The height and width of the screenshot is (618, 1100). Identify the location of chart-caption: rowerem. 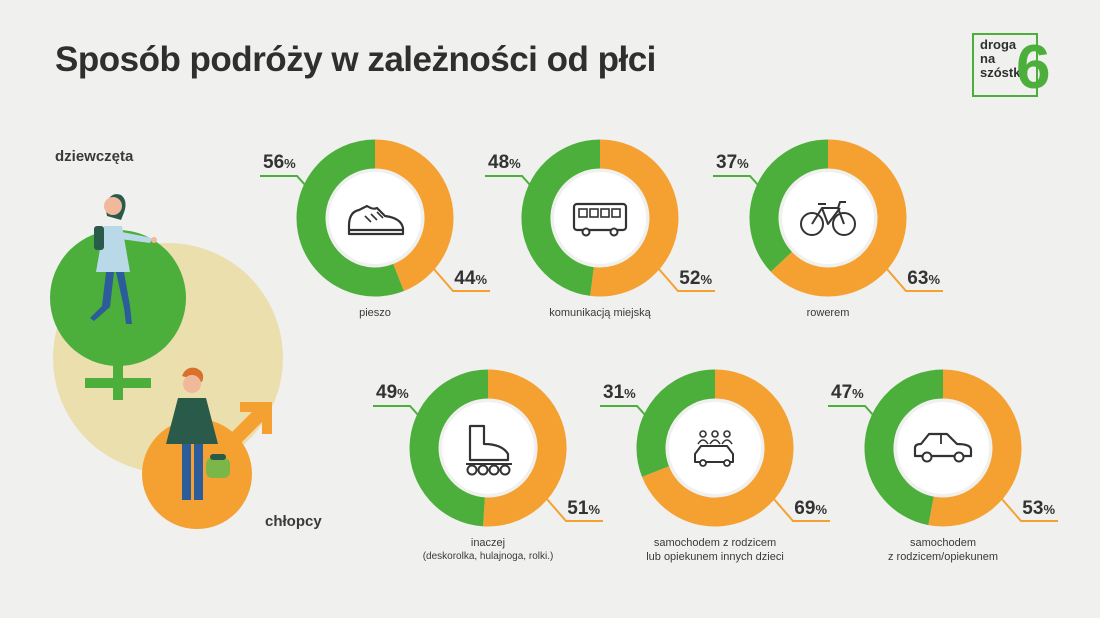
(828, 313).